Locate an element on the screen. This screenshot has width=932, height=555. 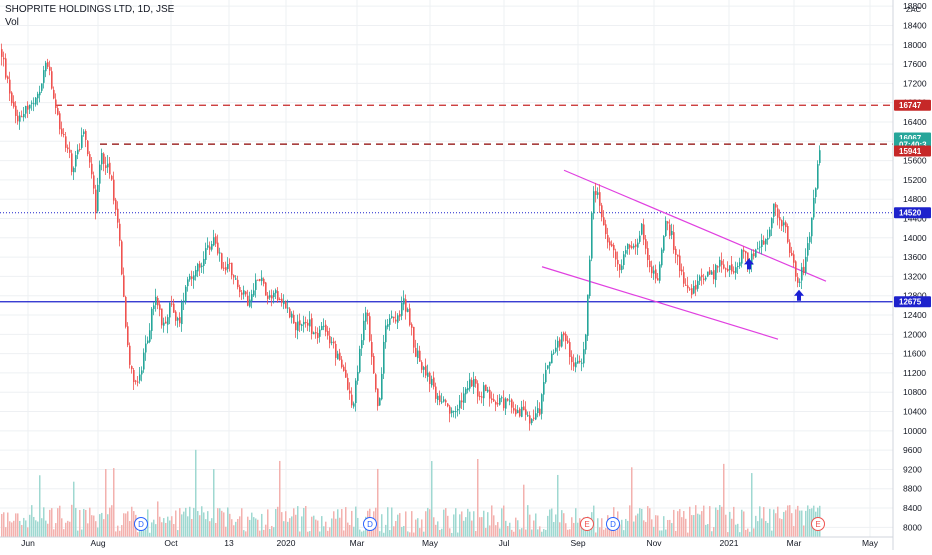
trend-channel is located at coordinates (684, 254).